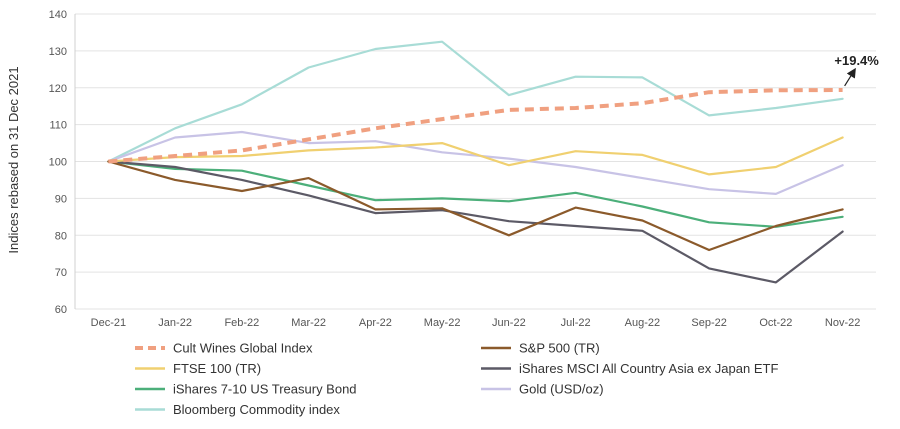 The width and height of the screenshot is (900, 429). Describe the element at coordinates (265, 389) in the screenshot. I see `legend-label: iShares 7-10 US Treasury Bond` at that location.